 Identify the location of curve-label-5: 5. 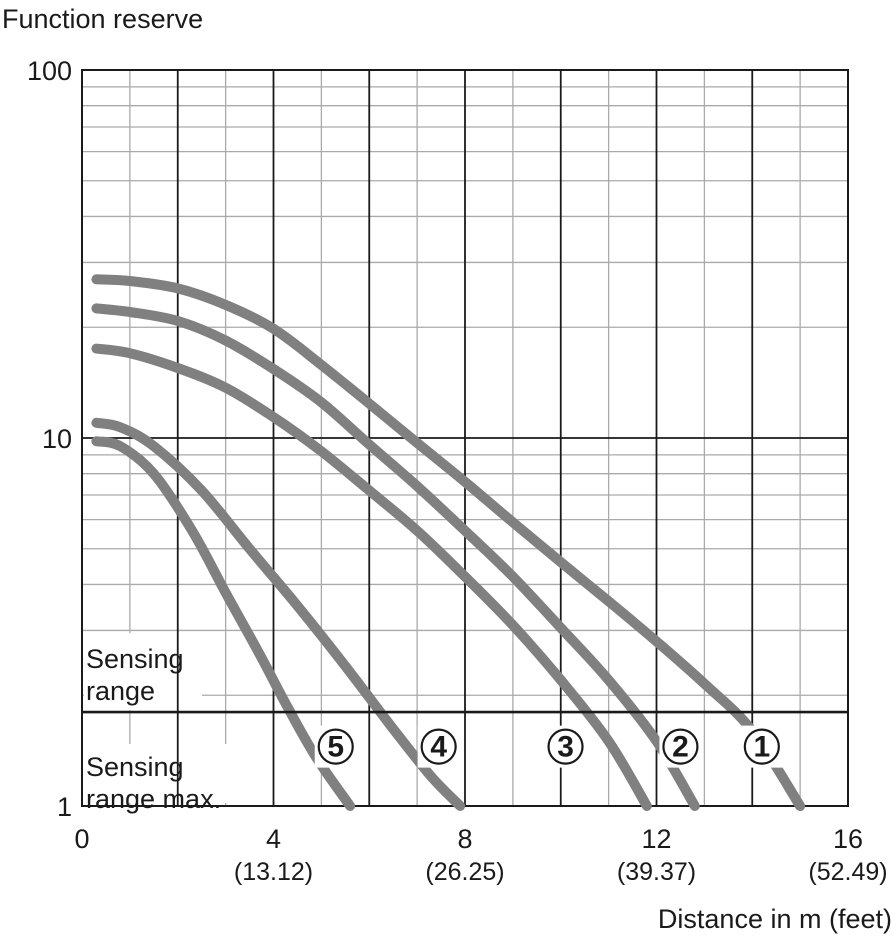
(335, 747).